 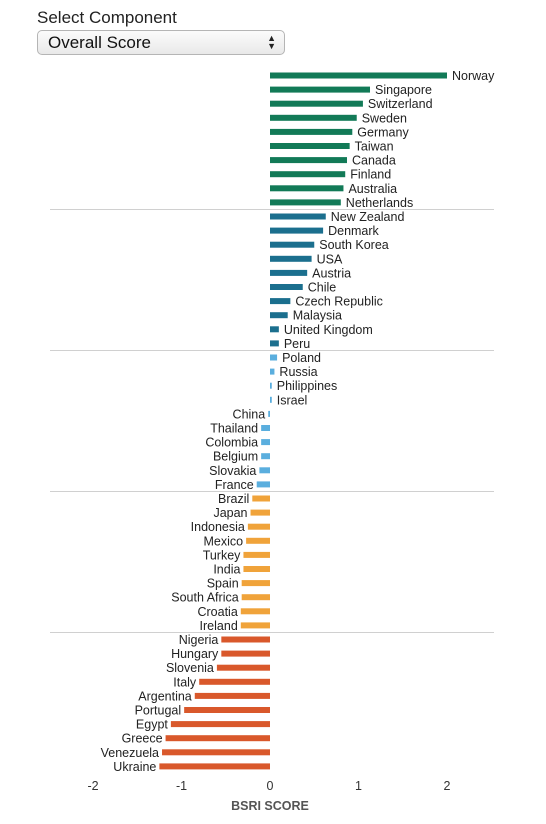 What do you see at coordinates (181, 786) in the screenshot?
I see `x-tick-label: -1` at bounding box center [181, 786].